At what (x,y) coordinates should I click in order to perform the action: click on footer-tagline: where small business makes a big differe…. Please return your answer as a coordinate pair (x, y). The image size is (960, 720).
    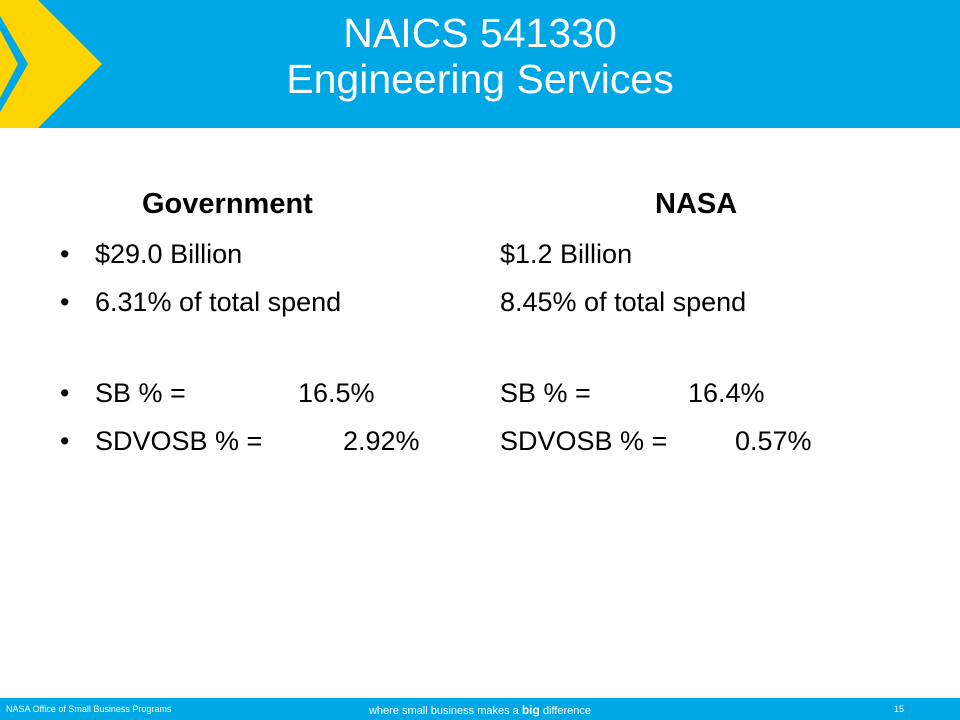
    Looking at the image, I should click on (480, 710).